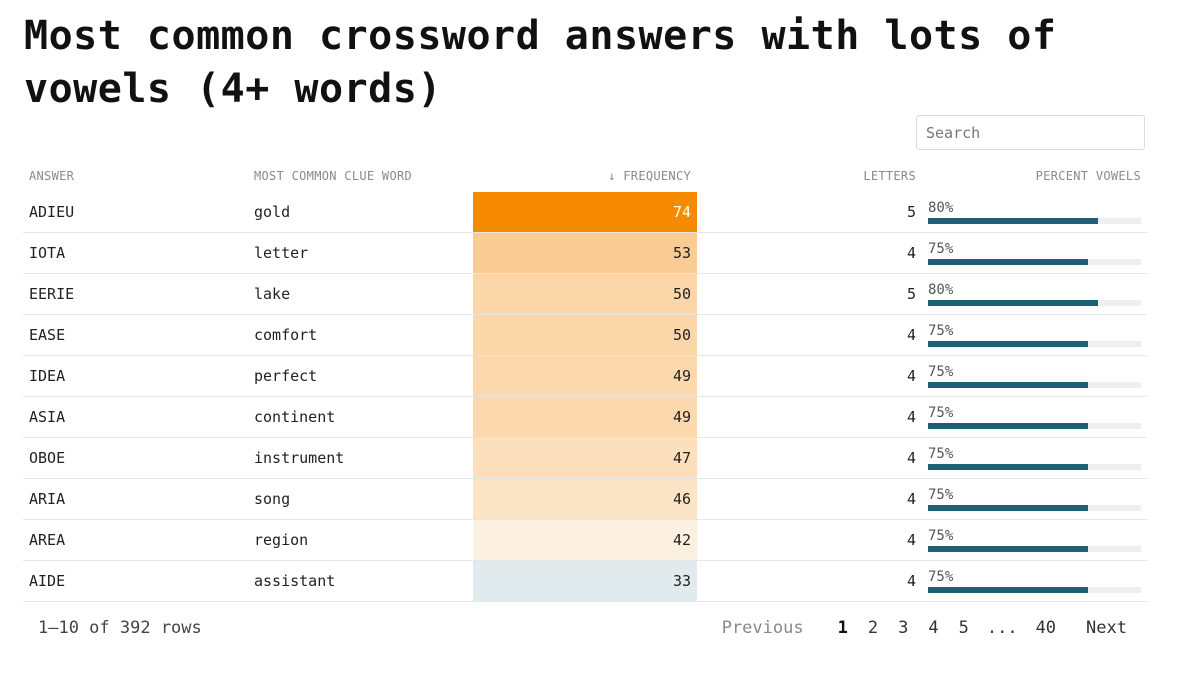  What do you see at coordinates (360, 581) in the screenshot?
I see `cell-clue: assistant` at bounding box center [360, 581].